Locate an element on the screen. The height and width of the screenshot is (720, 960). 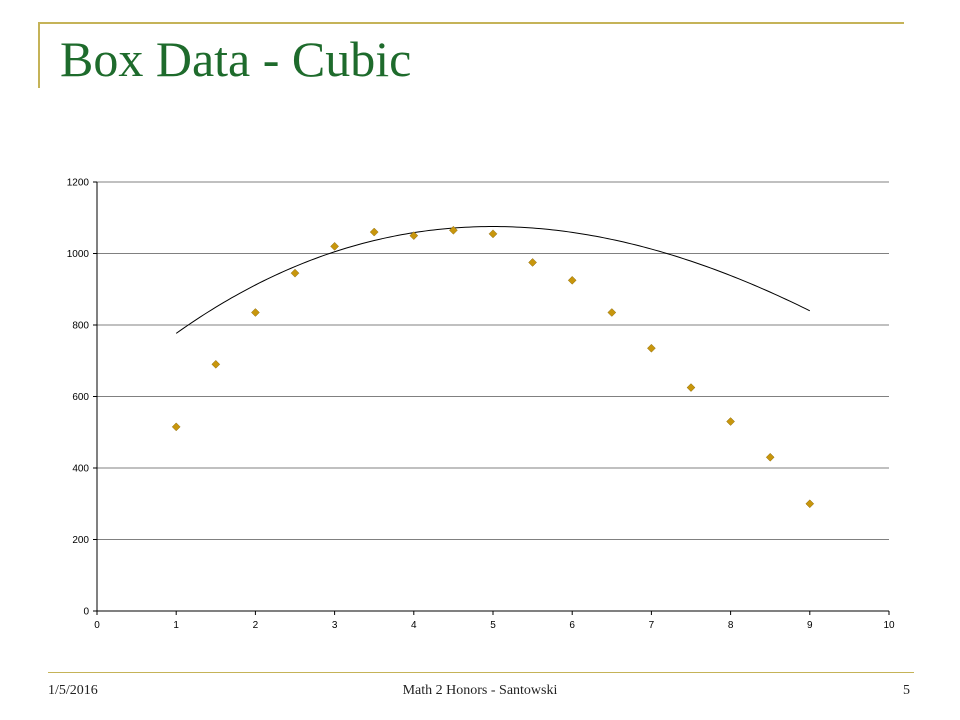
footer-date: 1/5/2016 is located at coordinates (73, 690).